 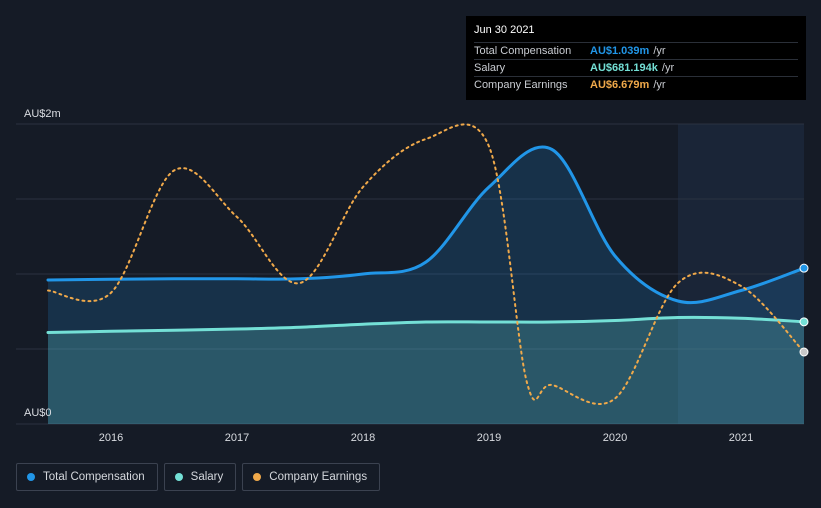 What do you see at coordinates (490, 68) in the screenshot?
I see `tooltip-label: Salary` at bounding box center [490, 68].